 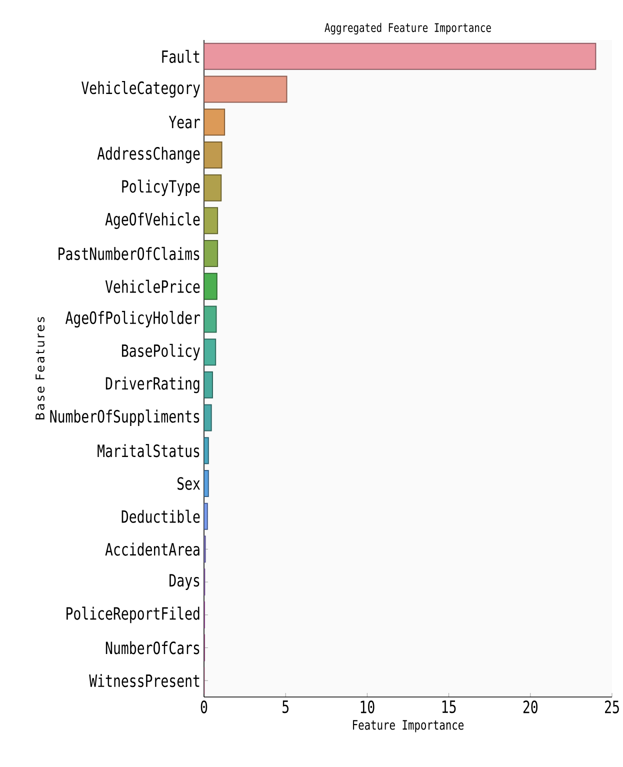 I want to click on y-tick-label: PastNumberOfClaims, so click(x=129, y=253).